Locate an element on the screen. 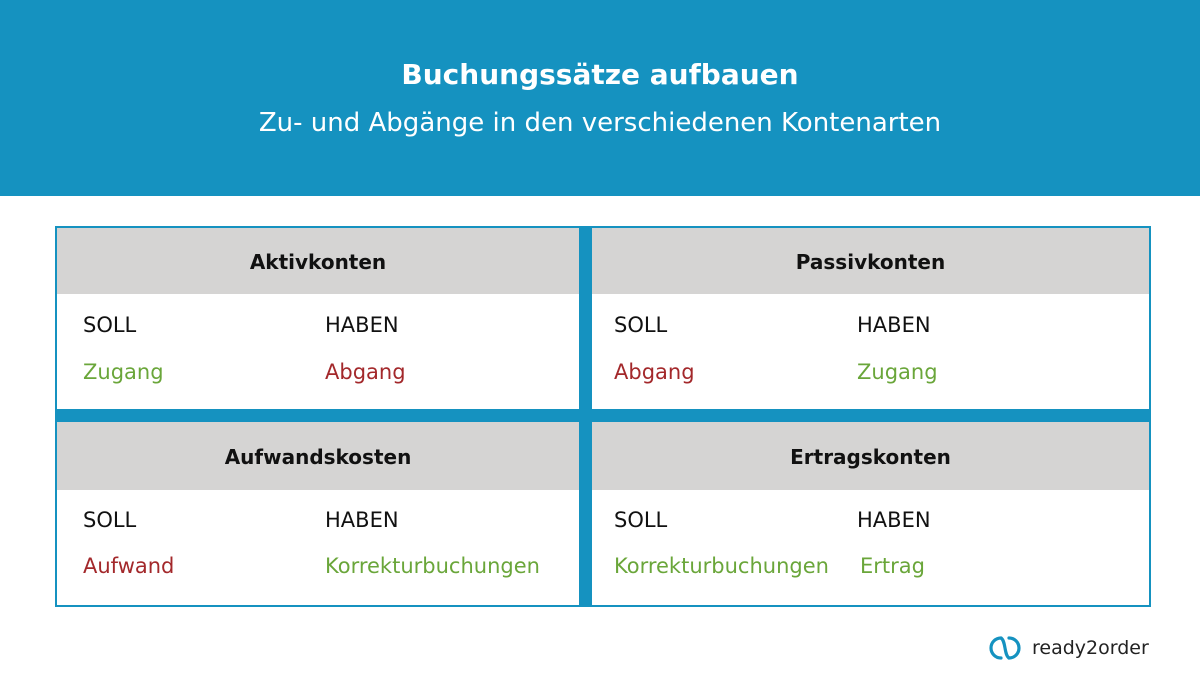  logo-text: ready2order is located at coordinates (1090, 648).